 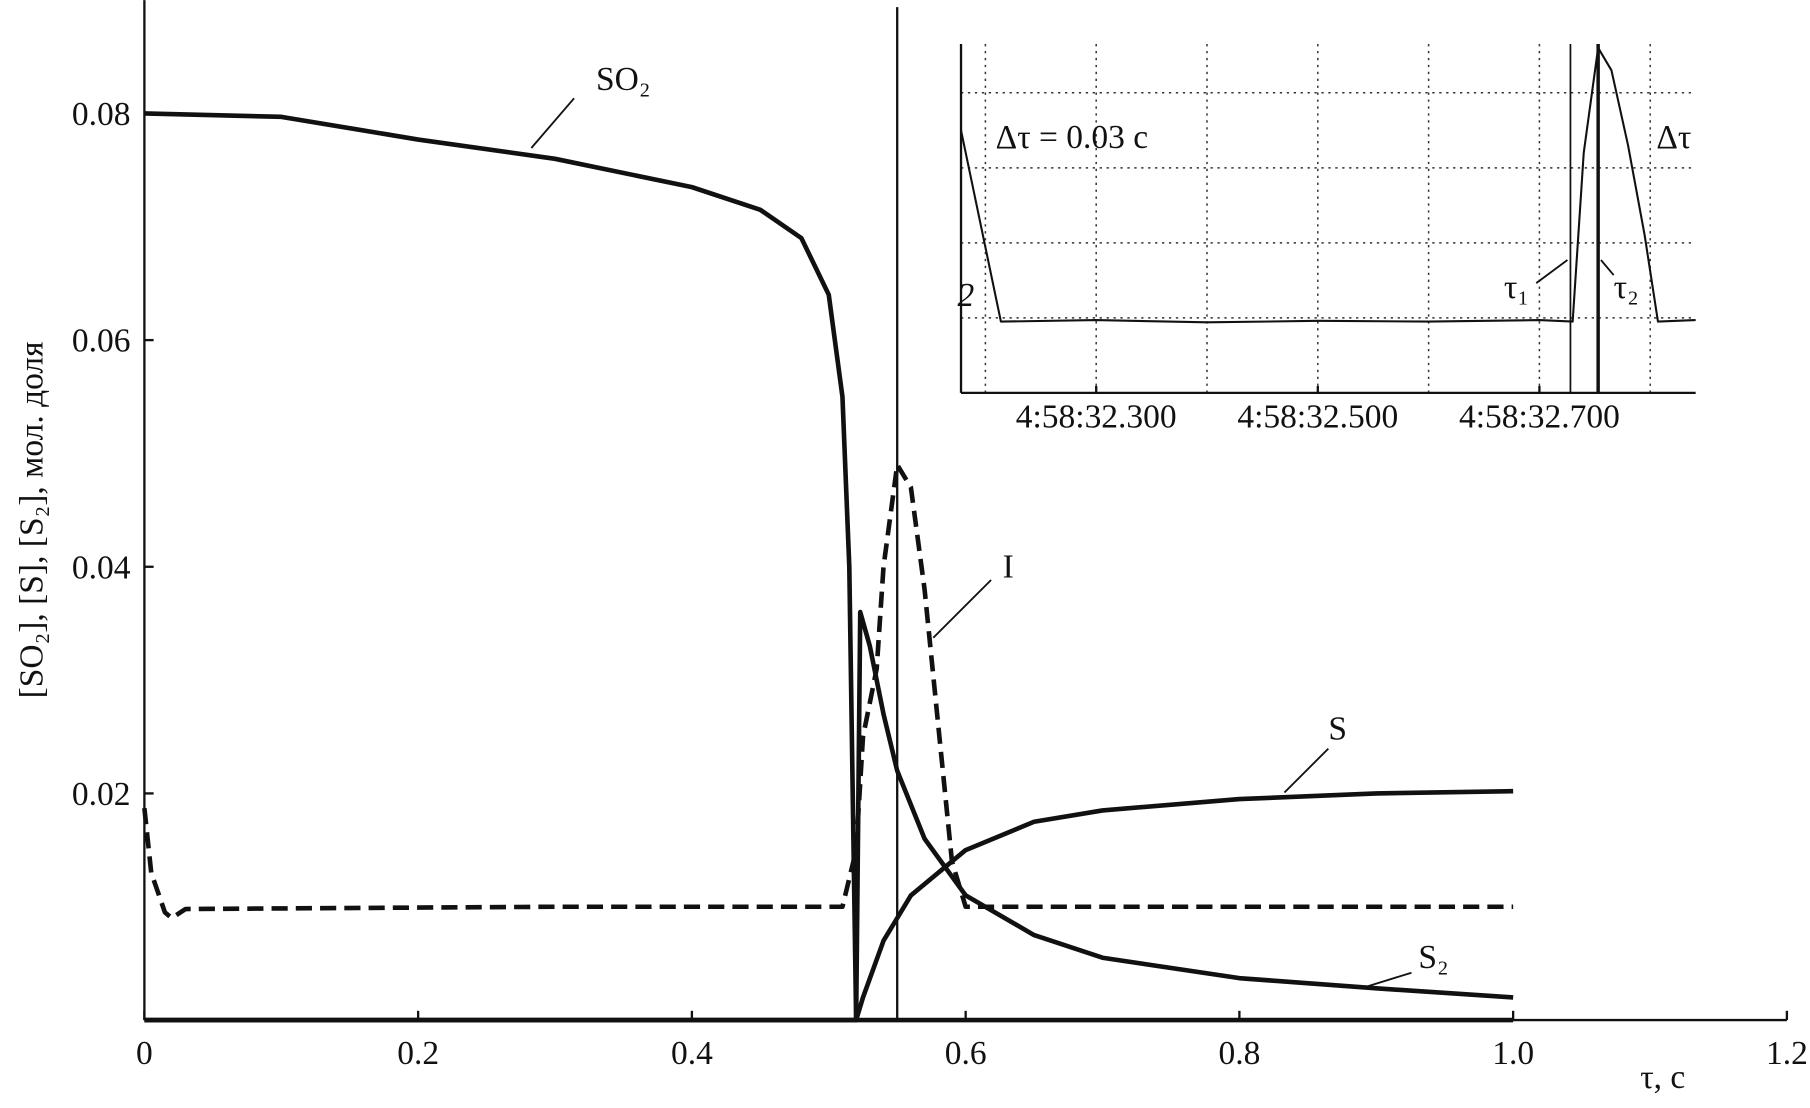 What do you see at coordinates (1317, 417) in the screenshot?
I see `x-tick-label: 4:58:32.500` at bounding box center [1317, 417].